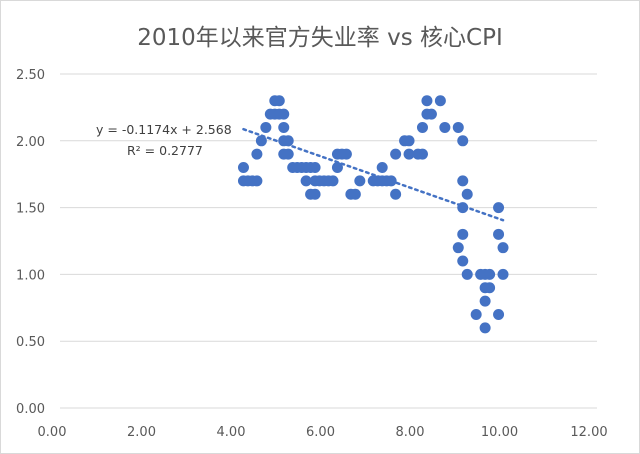 The width and height of the screenshot is (640, 454). What do you see at coordinates (164, 129) in the screenshot?
I see `trendline-equation-text: y = -0.1174x + 2.568` at bounding box center [164, 129].